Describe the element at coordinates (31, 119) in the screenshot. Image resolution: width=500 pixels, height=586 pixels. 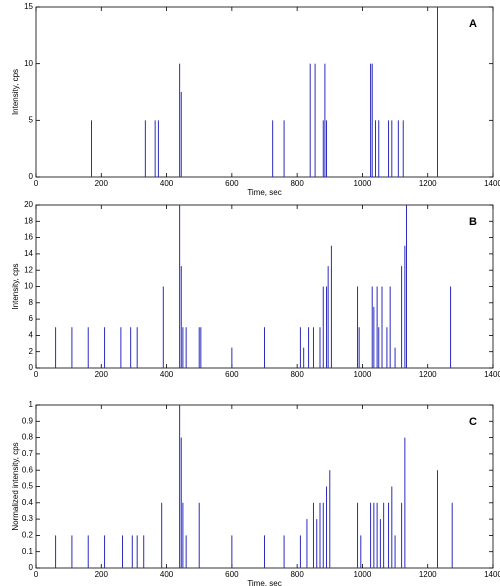
I see `y-tick-label: 5` at that location.